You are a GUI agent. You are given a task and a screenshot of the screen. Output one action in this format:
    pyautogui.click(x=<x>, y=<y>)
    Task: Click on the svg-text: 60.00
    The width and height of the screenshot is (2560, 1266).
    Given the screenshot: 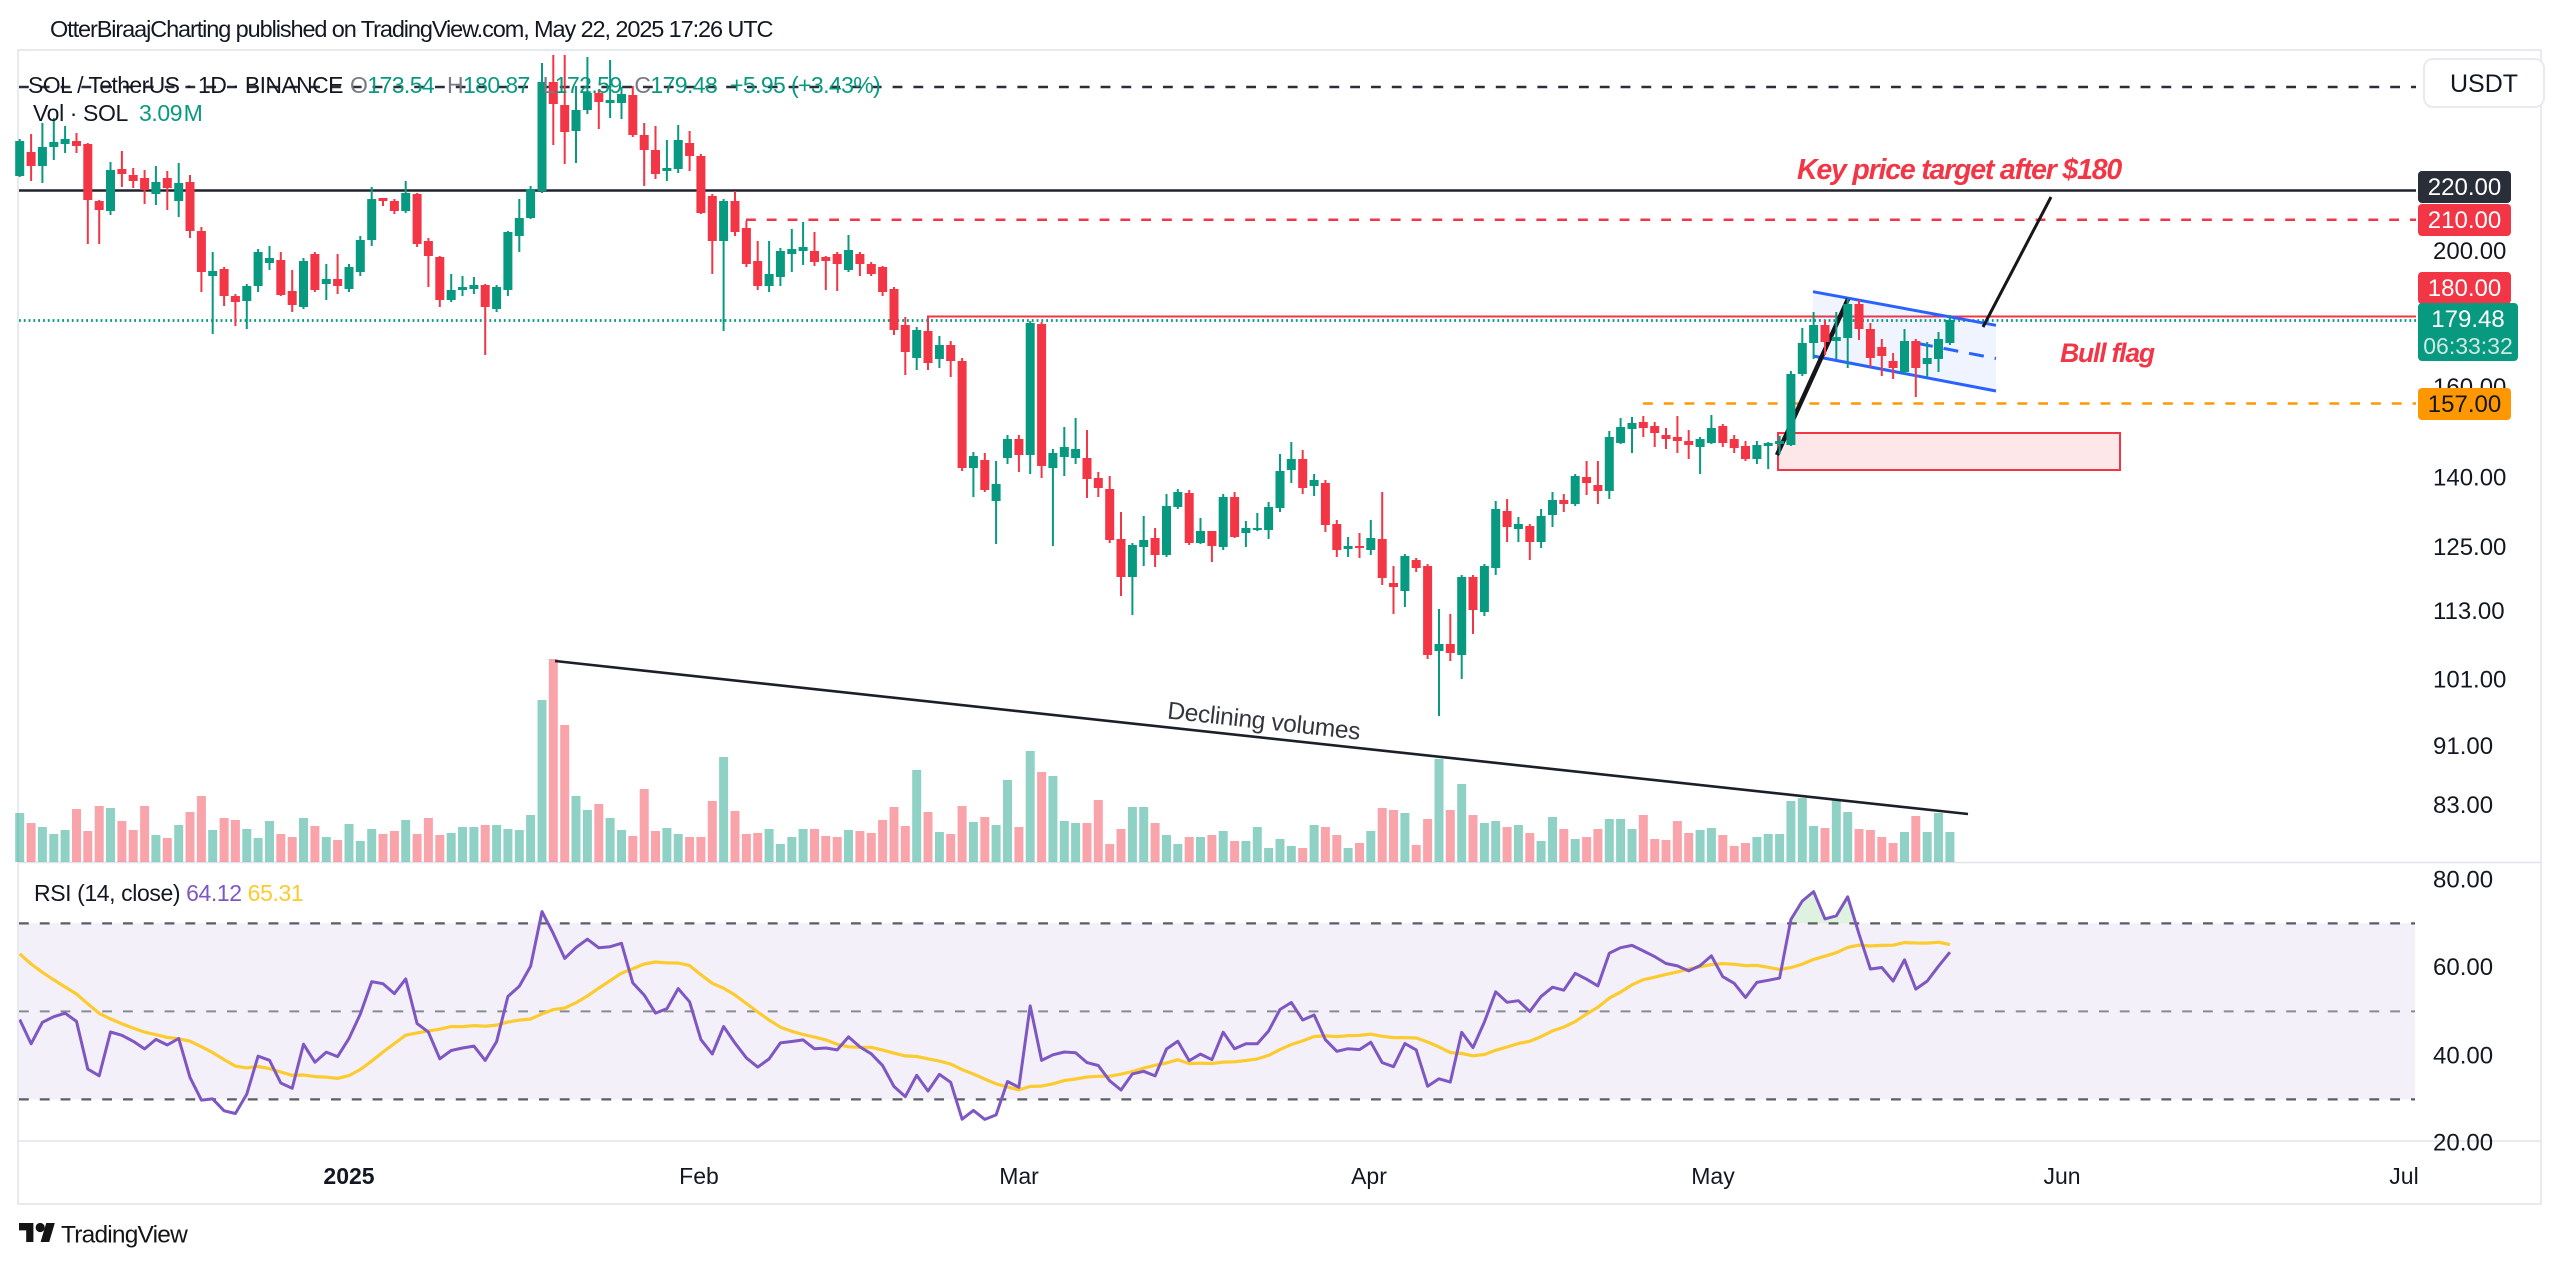 What is the action you would take?
    pyautogui.click(x=2463, y=967)
    